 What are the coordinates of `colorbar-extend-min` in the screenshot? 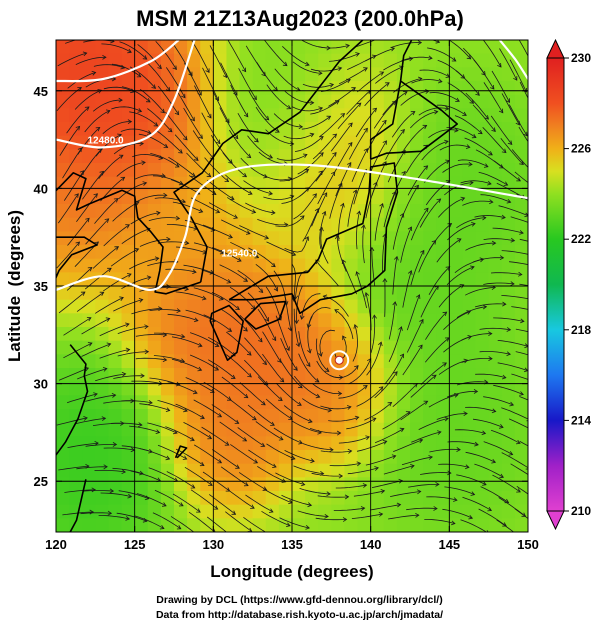 It's located at (555, 520).